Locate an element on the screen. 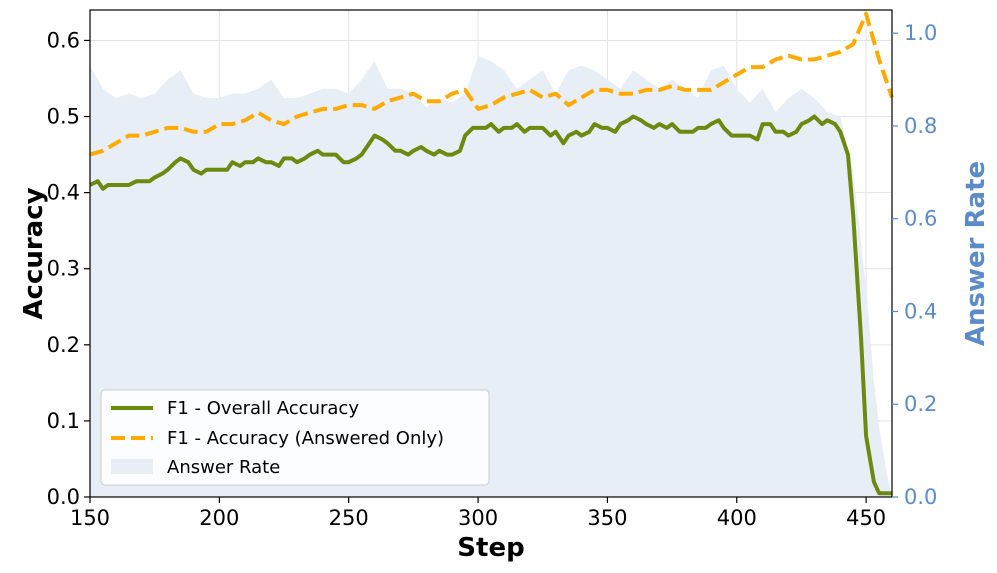 The height and width of the screenshot is (573, 997). x-tick-label: 350 is located at coordinates (607, 518).